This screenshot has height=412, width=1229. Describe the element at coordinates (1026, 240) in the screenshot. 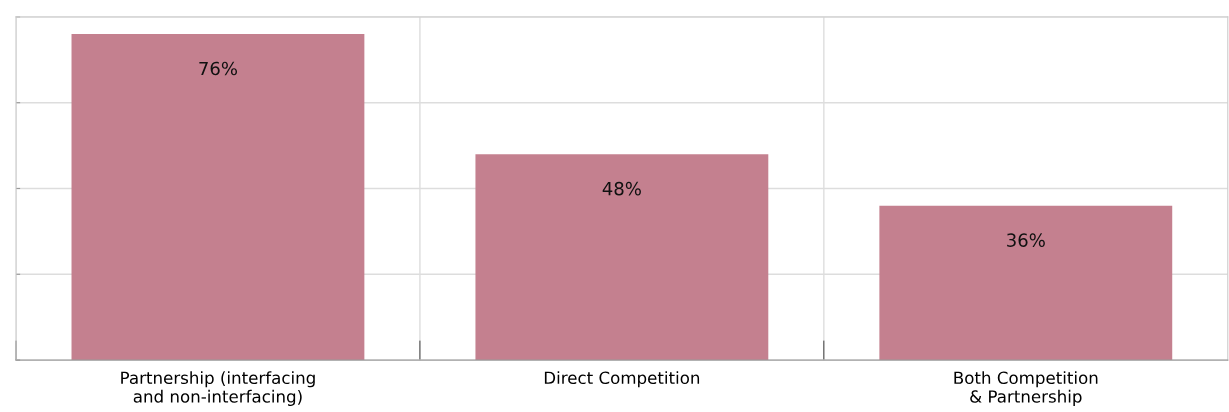

I see `data-label: 36%` at that location.